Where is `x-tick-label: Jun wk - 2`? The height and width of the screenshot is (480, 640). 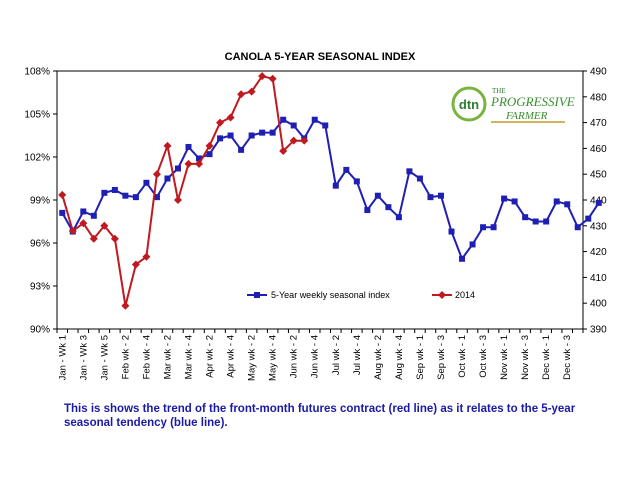
x-tick-label: Jun wk - 2 is located at coordinates (294, 356).